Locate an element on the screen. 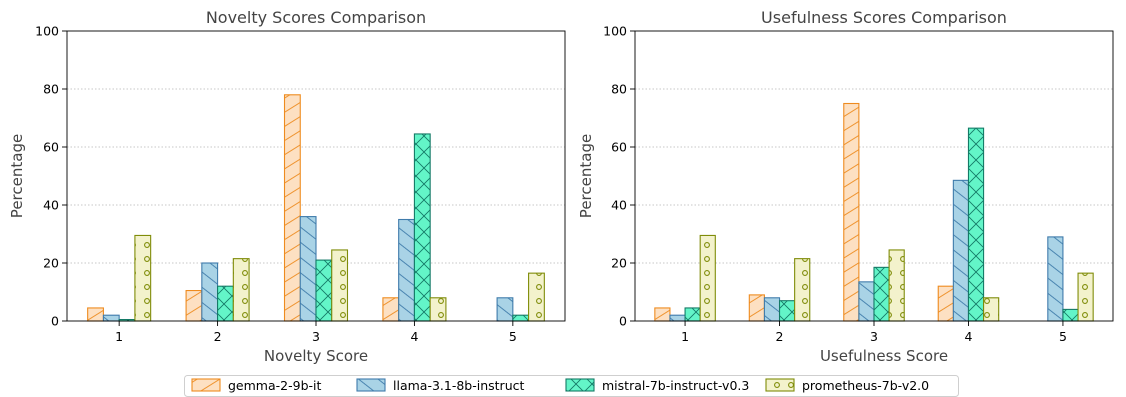  legend-label: mistral-7b-instruct-v0.3 is located at coordinates (675, 385).